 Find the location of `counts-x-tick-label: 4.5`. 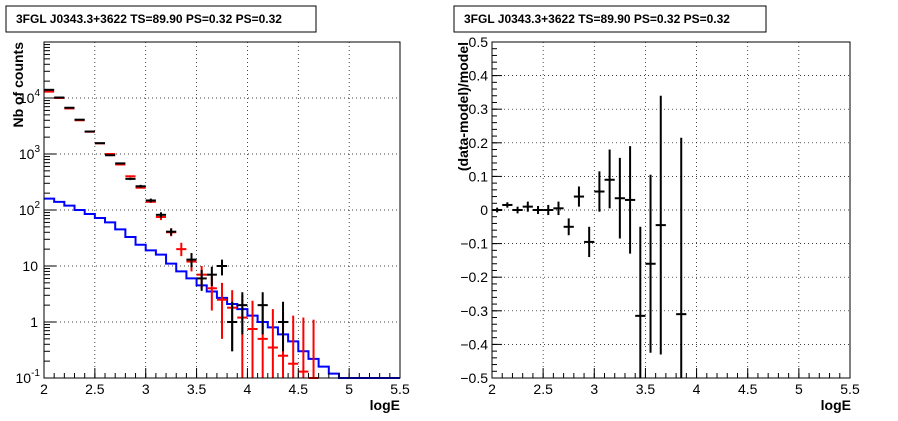

counts-x-tick-label: 4.5 is located at coordinates (299, 389).